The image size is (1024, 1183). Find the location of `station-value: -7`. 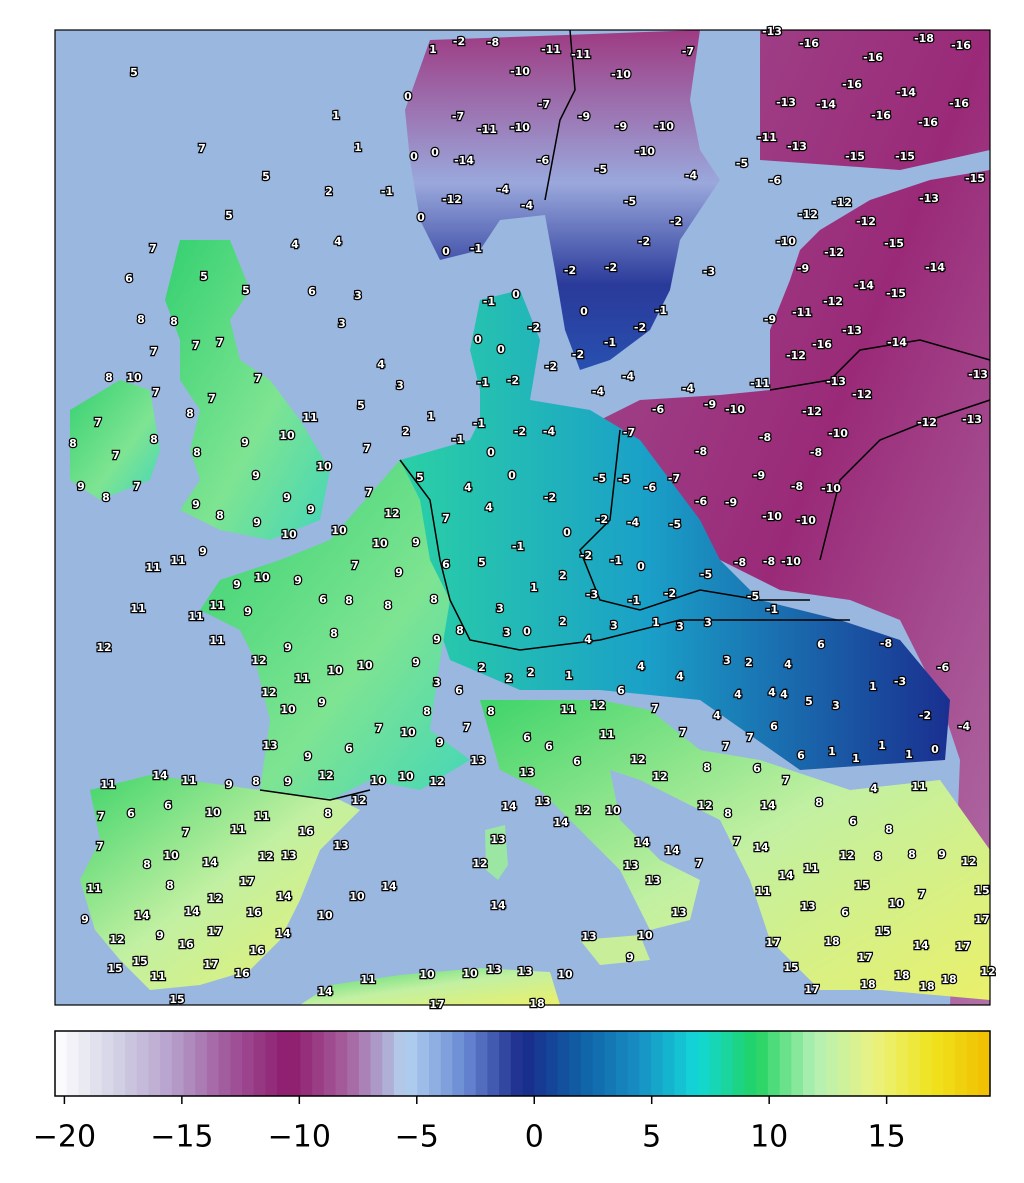

station-value: -7 is located at coordinates (458, 116).